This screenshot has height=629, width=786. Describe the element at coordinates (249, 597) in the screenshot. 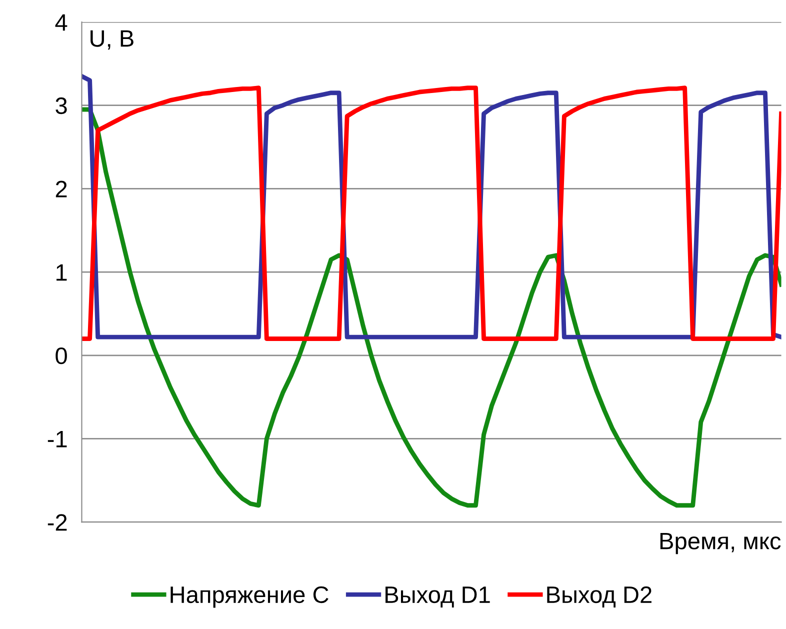

I see `legend-label: Напряжение C` at that location.